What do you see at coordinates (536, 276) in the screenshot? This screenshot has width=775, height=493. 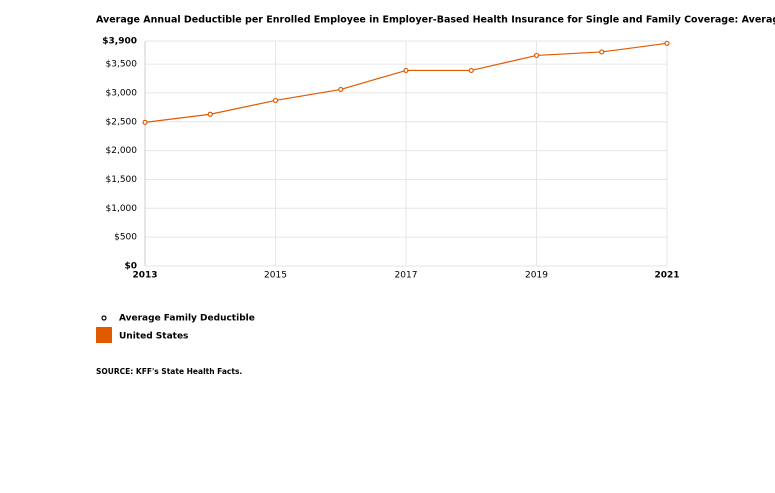 I see `x-tick-label: 2019` at bounding box center [536, 276].